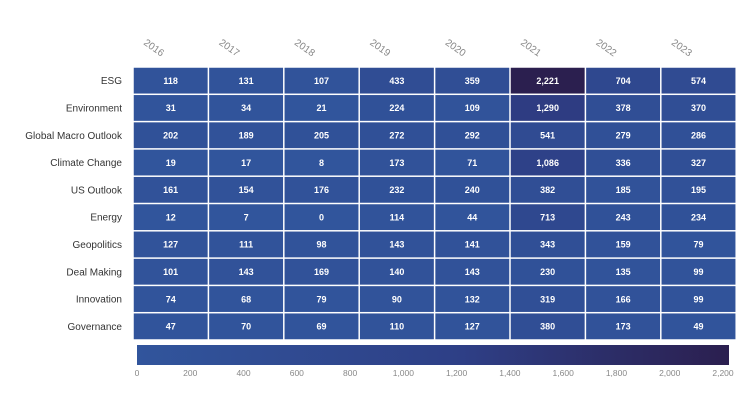  Describe the element at coordinates (547, 327) in the screenshot. I see `cell-value-label: 380` at that location.